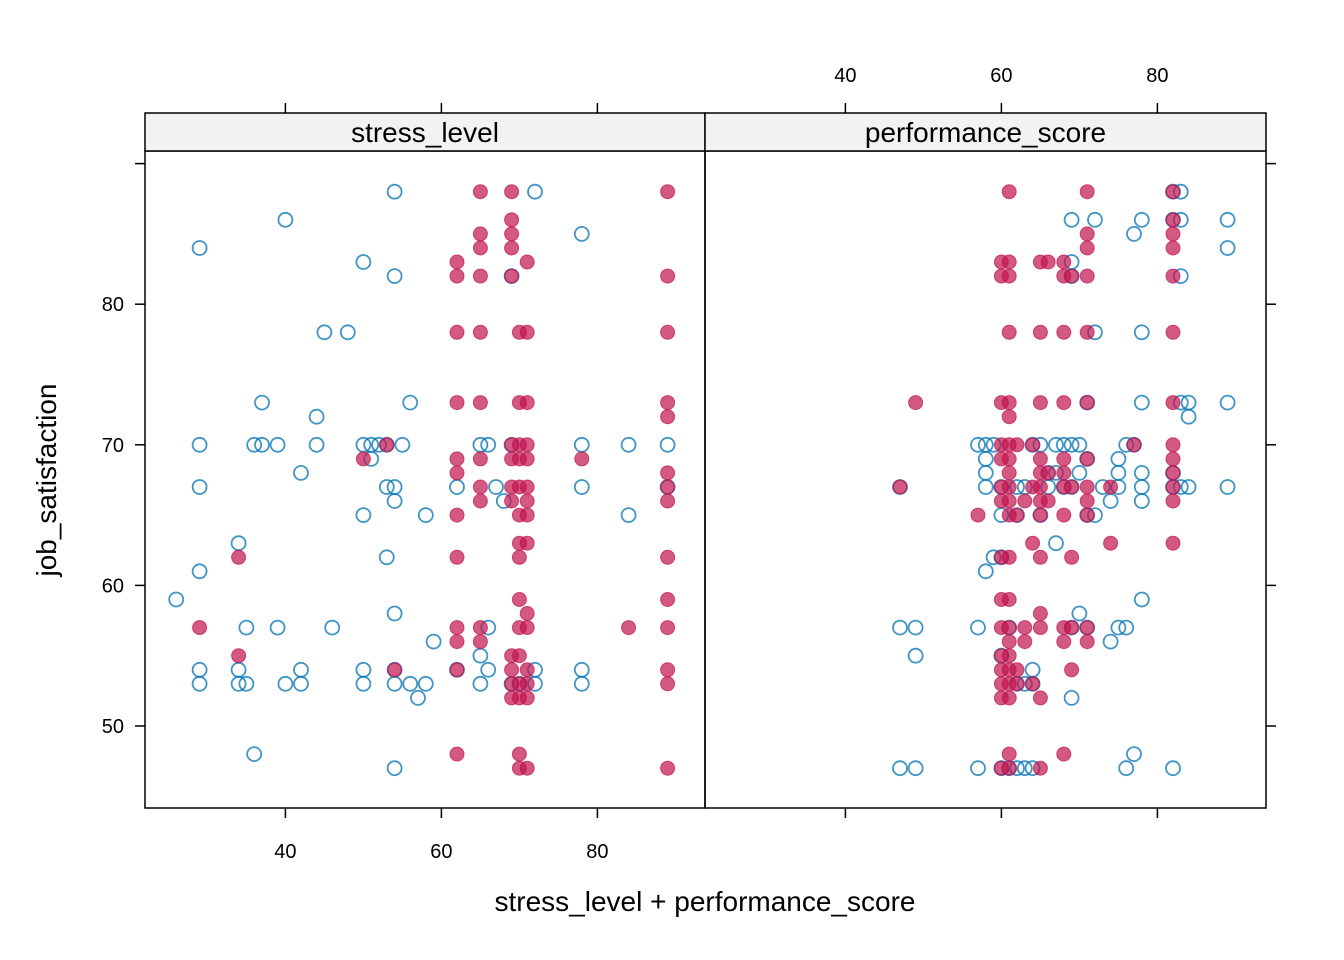  What do you see at coordinates (113, 586) in the screenshot?
I see `y-tick-label: 60` at bounding box center [113, 586].